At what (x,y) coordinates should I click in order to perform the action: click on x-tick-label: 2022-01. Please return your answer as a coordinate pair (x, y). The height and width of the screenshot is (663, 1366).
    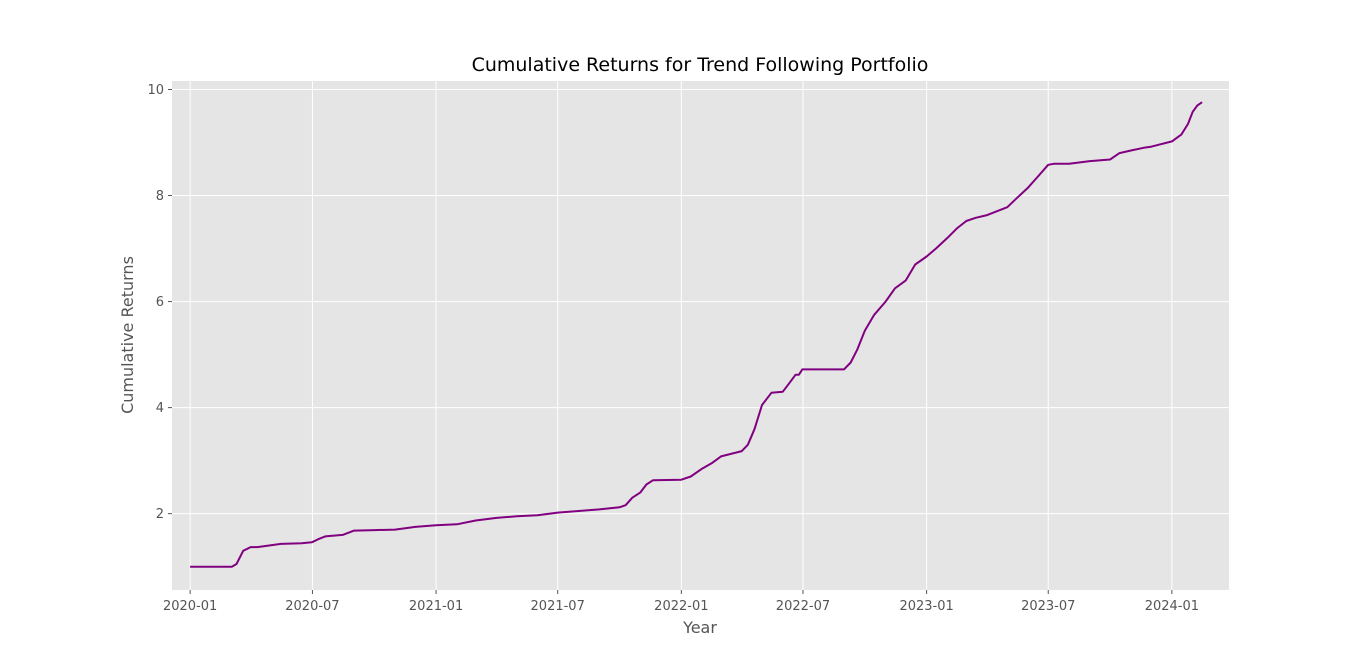
    Looking at the image, I should click on (681, 606).